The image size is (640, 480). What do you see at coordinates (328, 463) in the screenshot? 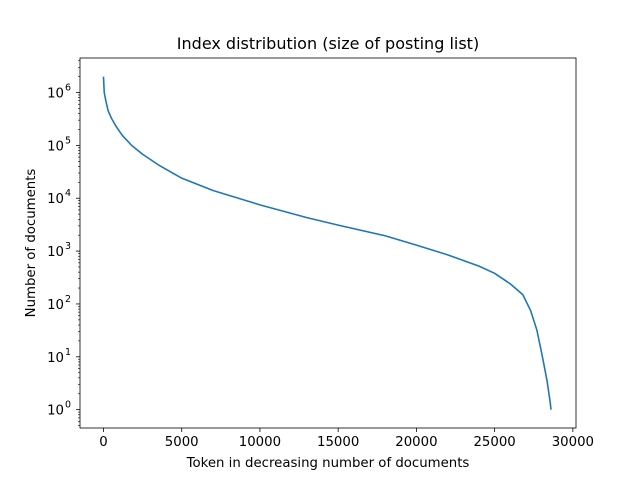
I see `x-axis-label: Token in decreasing number of documents` at bounding box center [328, 463].